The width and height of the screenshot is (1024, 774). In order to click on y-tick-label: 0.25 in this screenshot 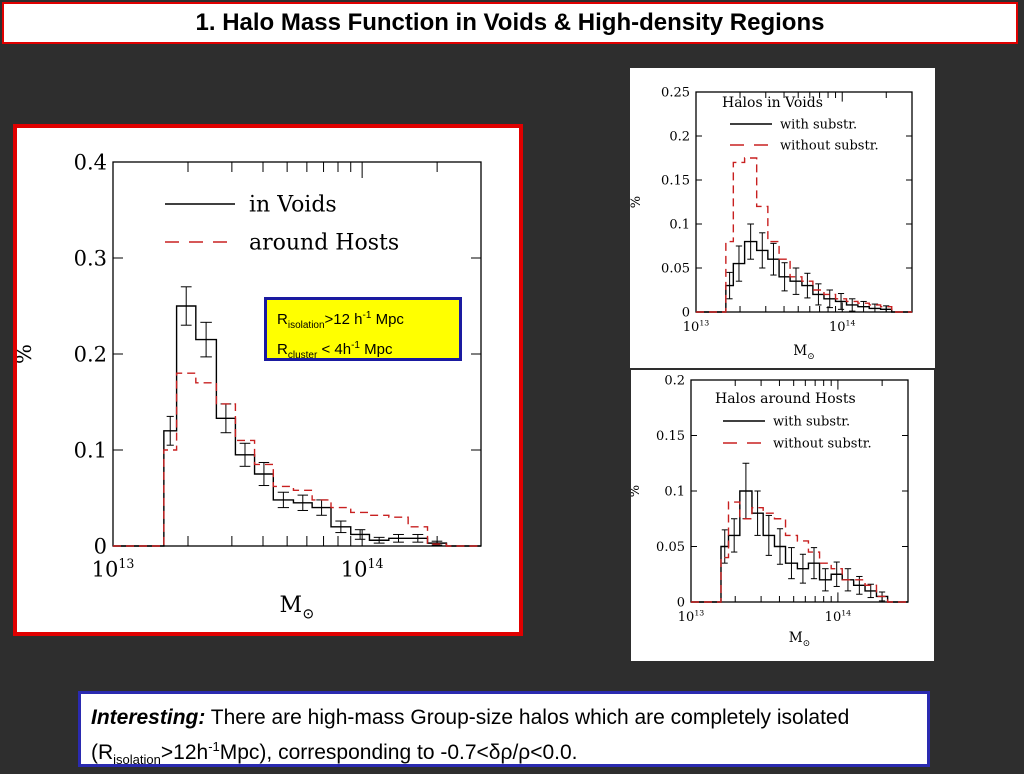, I will do `click(675, 93)`.